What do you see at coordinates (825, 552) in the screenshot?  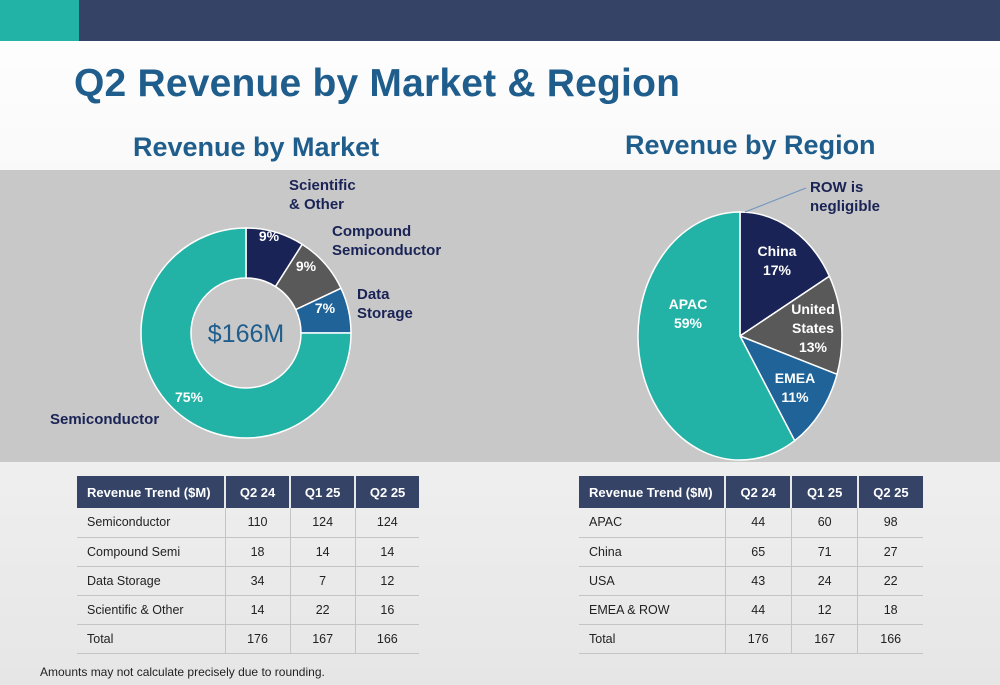 I see `table-cell: 71` at bounding box center [825, 552].